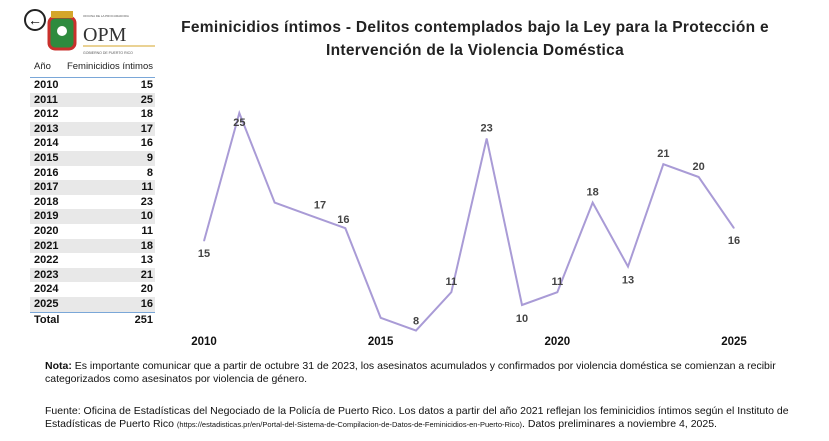  Describe the element at coordinates (320, 205) in the screenshot. I see `data-label: 17` at that location.